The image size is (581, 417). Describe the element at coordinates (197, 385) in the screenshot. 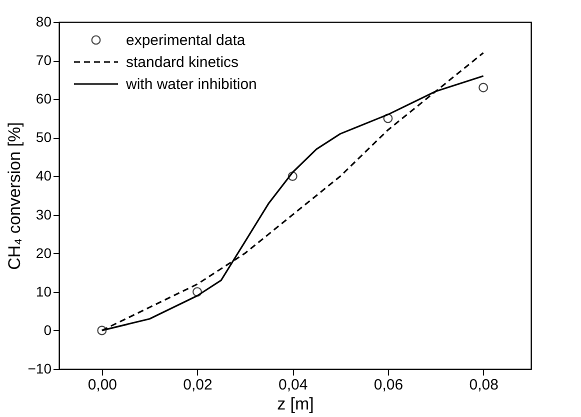

I see `x-tick-label: 0,02` at that location.